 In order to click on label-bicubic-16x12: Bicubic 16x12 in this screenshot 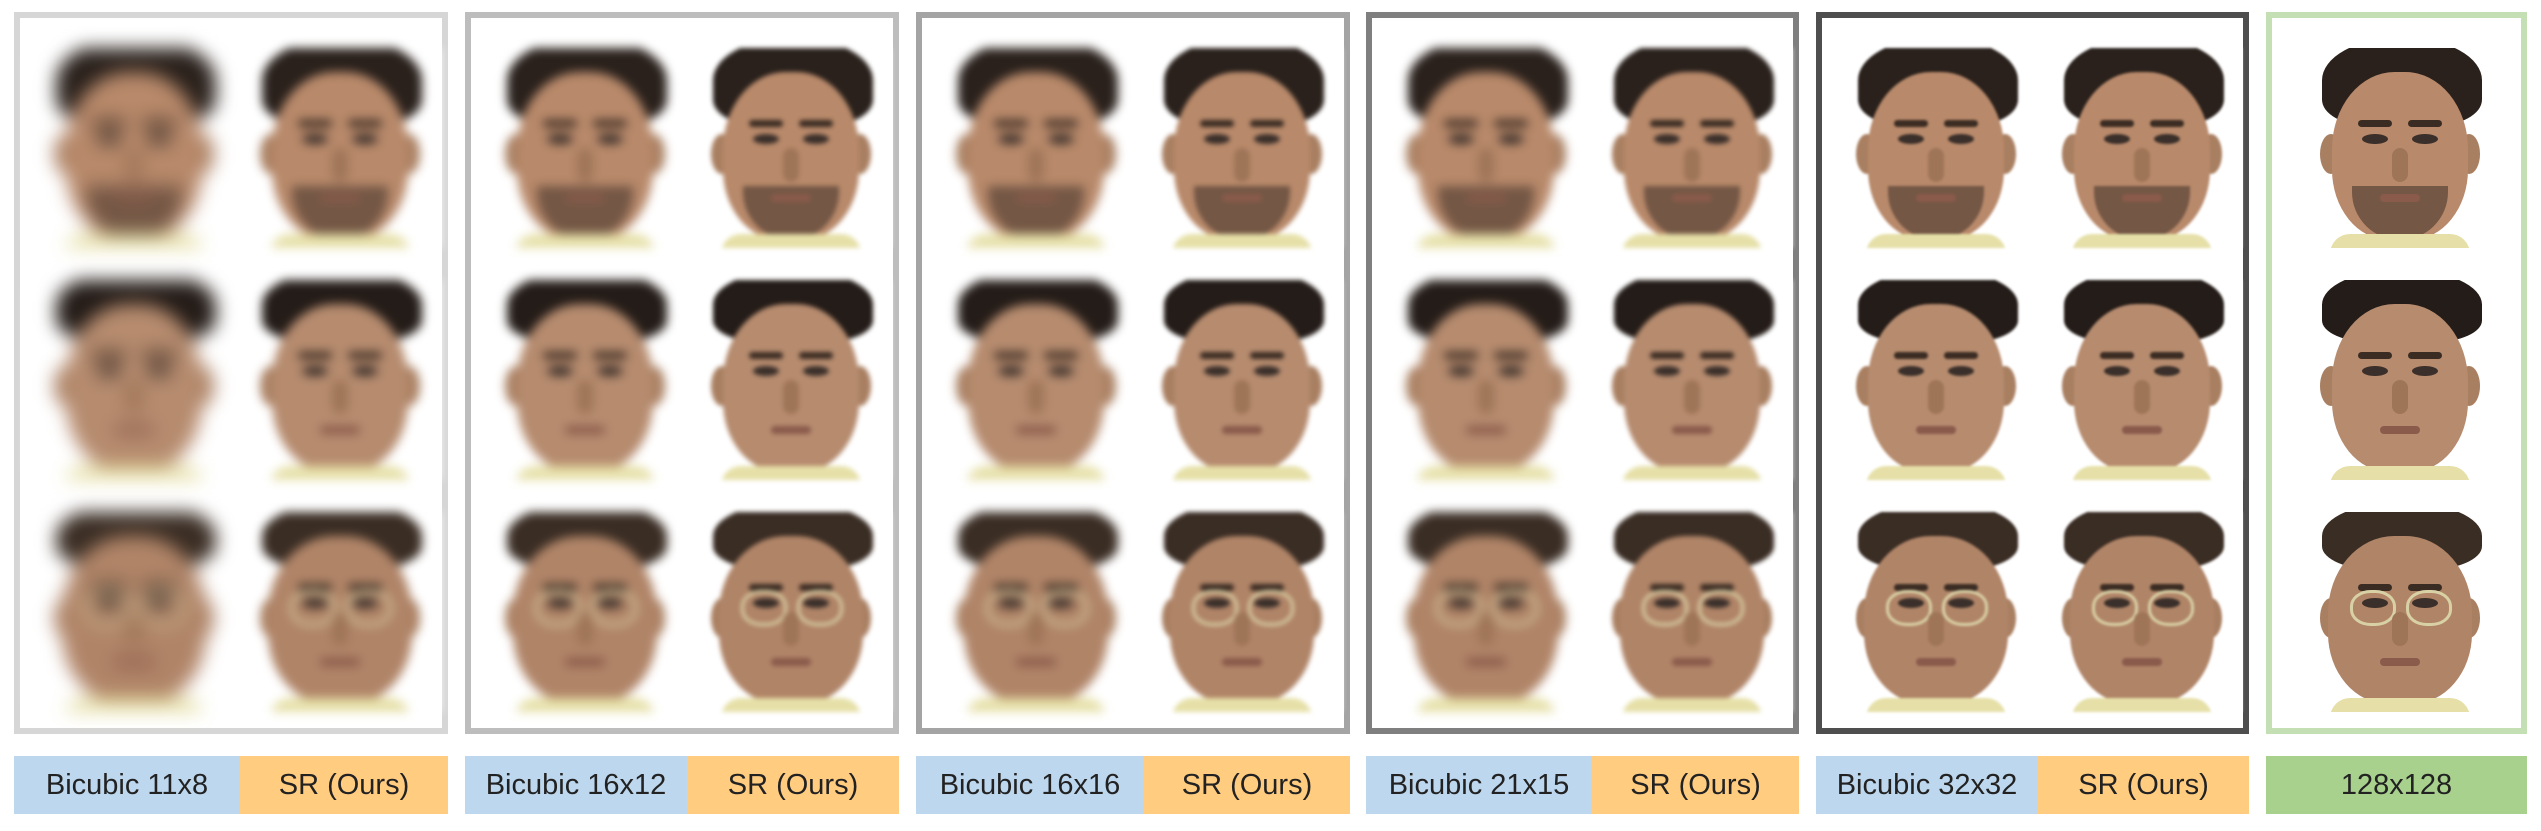, I will do `click(576, 785)`.